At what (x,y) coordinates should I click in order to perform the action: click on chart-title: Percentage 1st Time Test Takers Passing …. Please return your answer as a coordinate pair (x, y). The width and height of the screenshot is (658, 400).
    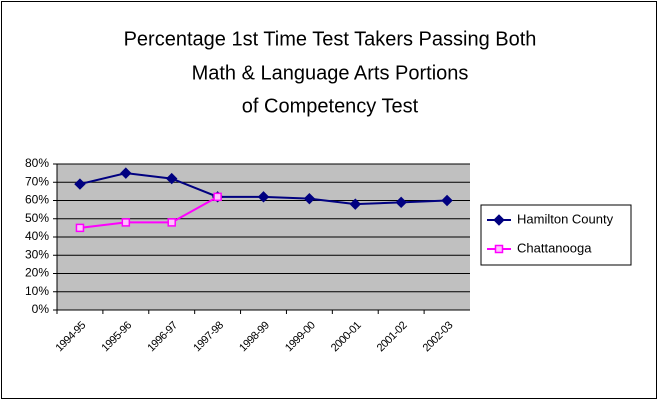
    Looking at the image, I should click on (330, 39).